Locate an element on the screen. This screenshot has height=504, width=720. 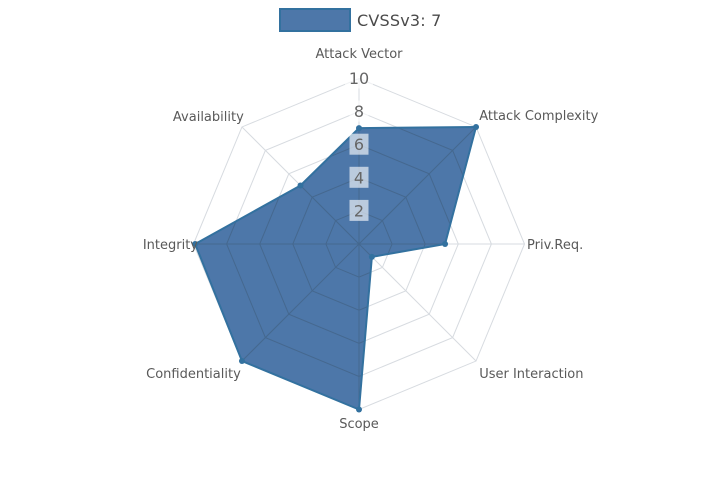
axis-label-integrity: Integrity is located at coordinates (170, 245).